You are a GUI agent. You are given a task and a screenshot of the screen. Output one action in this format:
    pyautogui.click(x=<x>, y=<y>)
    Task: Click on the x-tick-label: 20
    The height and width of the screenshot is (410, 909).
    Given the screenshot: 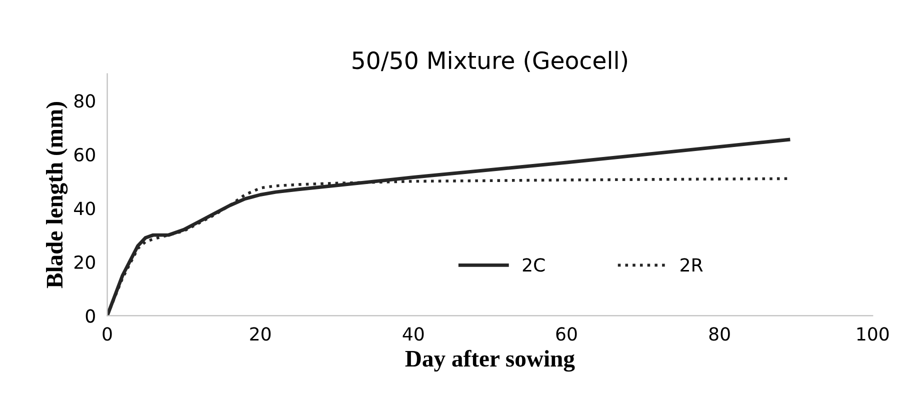 What is the action you would take?
    pyautogui.click(x=260, y=334)
    